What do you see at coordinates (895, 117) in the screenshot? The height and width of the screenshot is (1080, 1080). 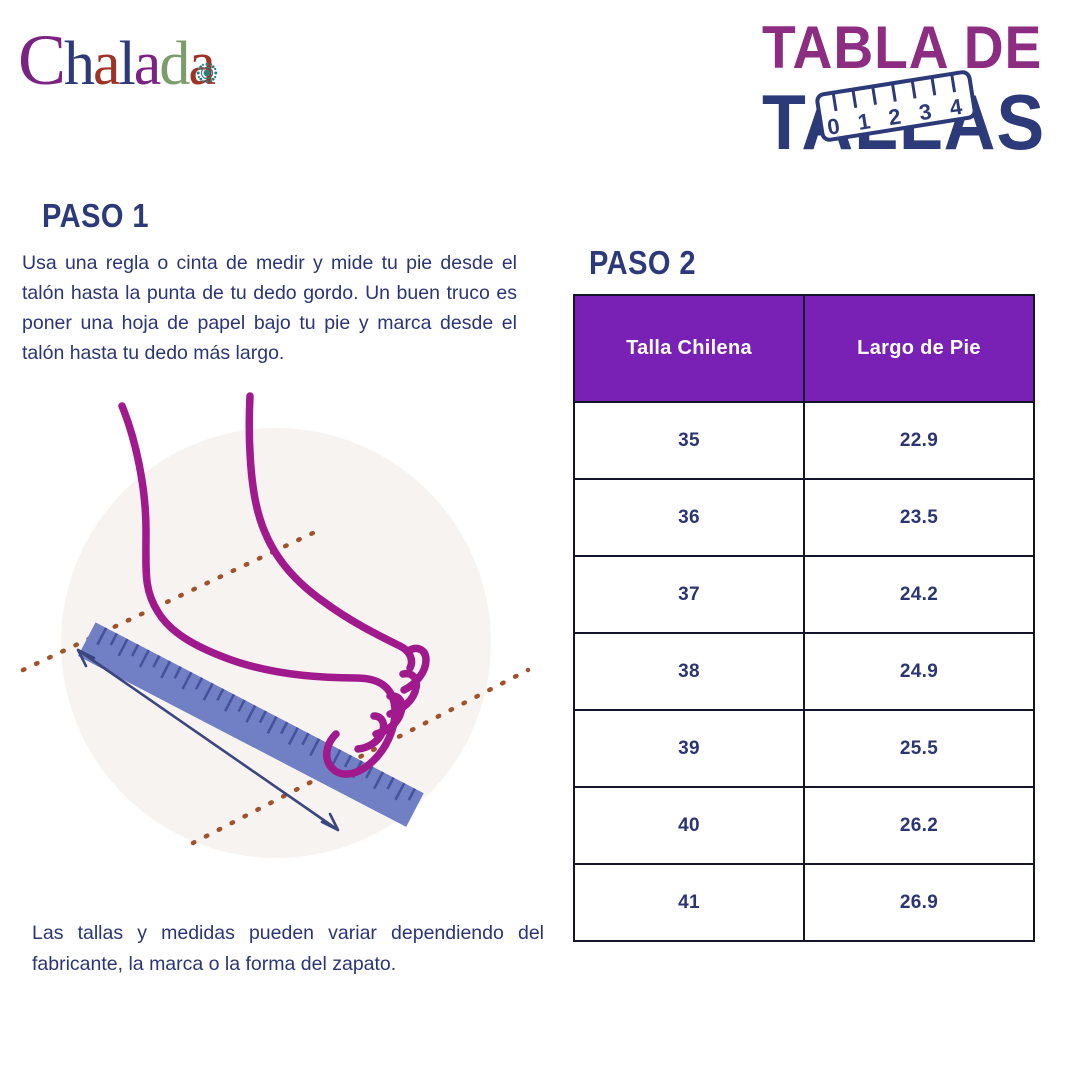 I see `svg-text: 2` at bounding box center [895, 117].